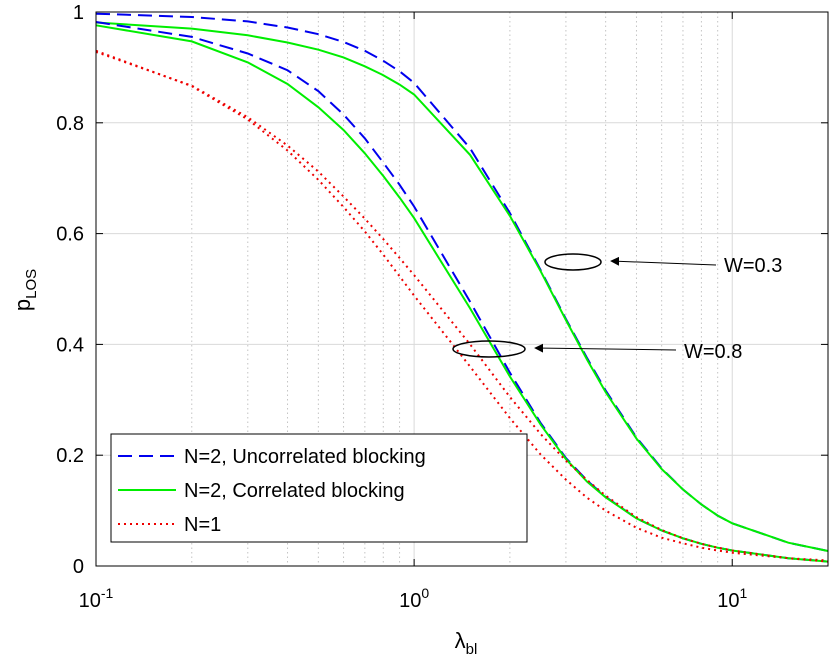 The height and width of the screenshot is (664, 830). Describe the element at coordinates (294, 491) in the screenshot. I see `legend-label-correlated: N=2, Correlated blocking` at that location.